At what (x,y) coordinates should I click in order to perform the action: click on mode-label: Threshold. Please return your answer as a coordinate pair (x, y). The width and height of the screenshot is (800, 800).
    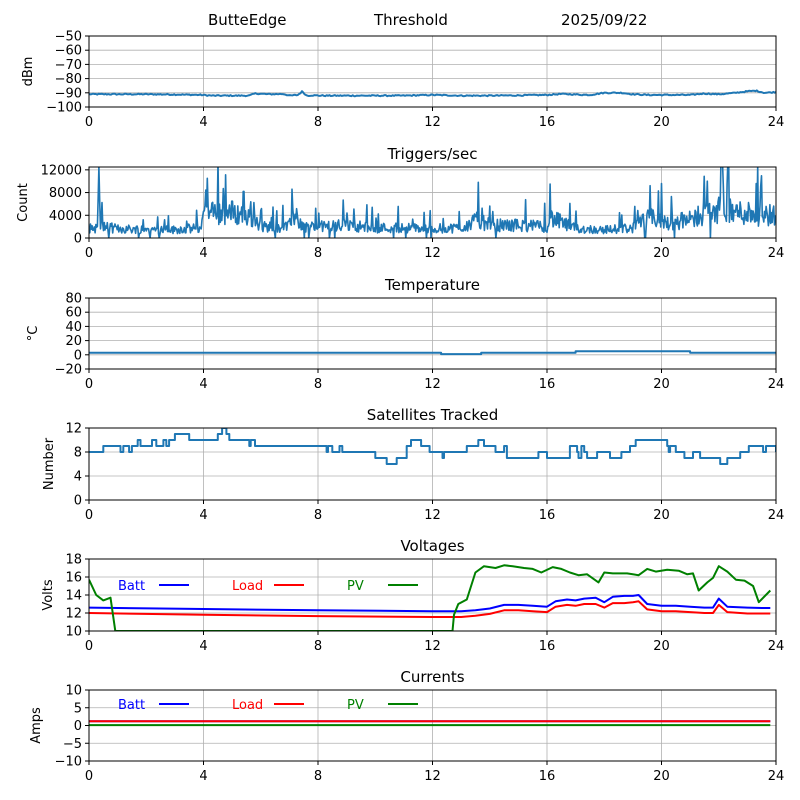
    Looking at the image, I should click on (411, 20).